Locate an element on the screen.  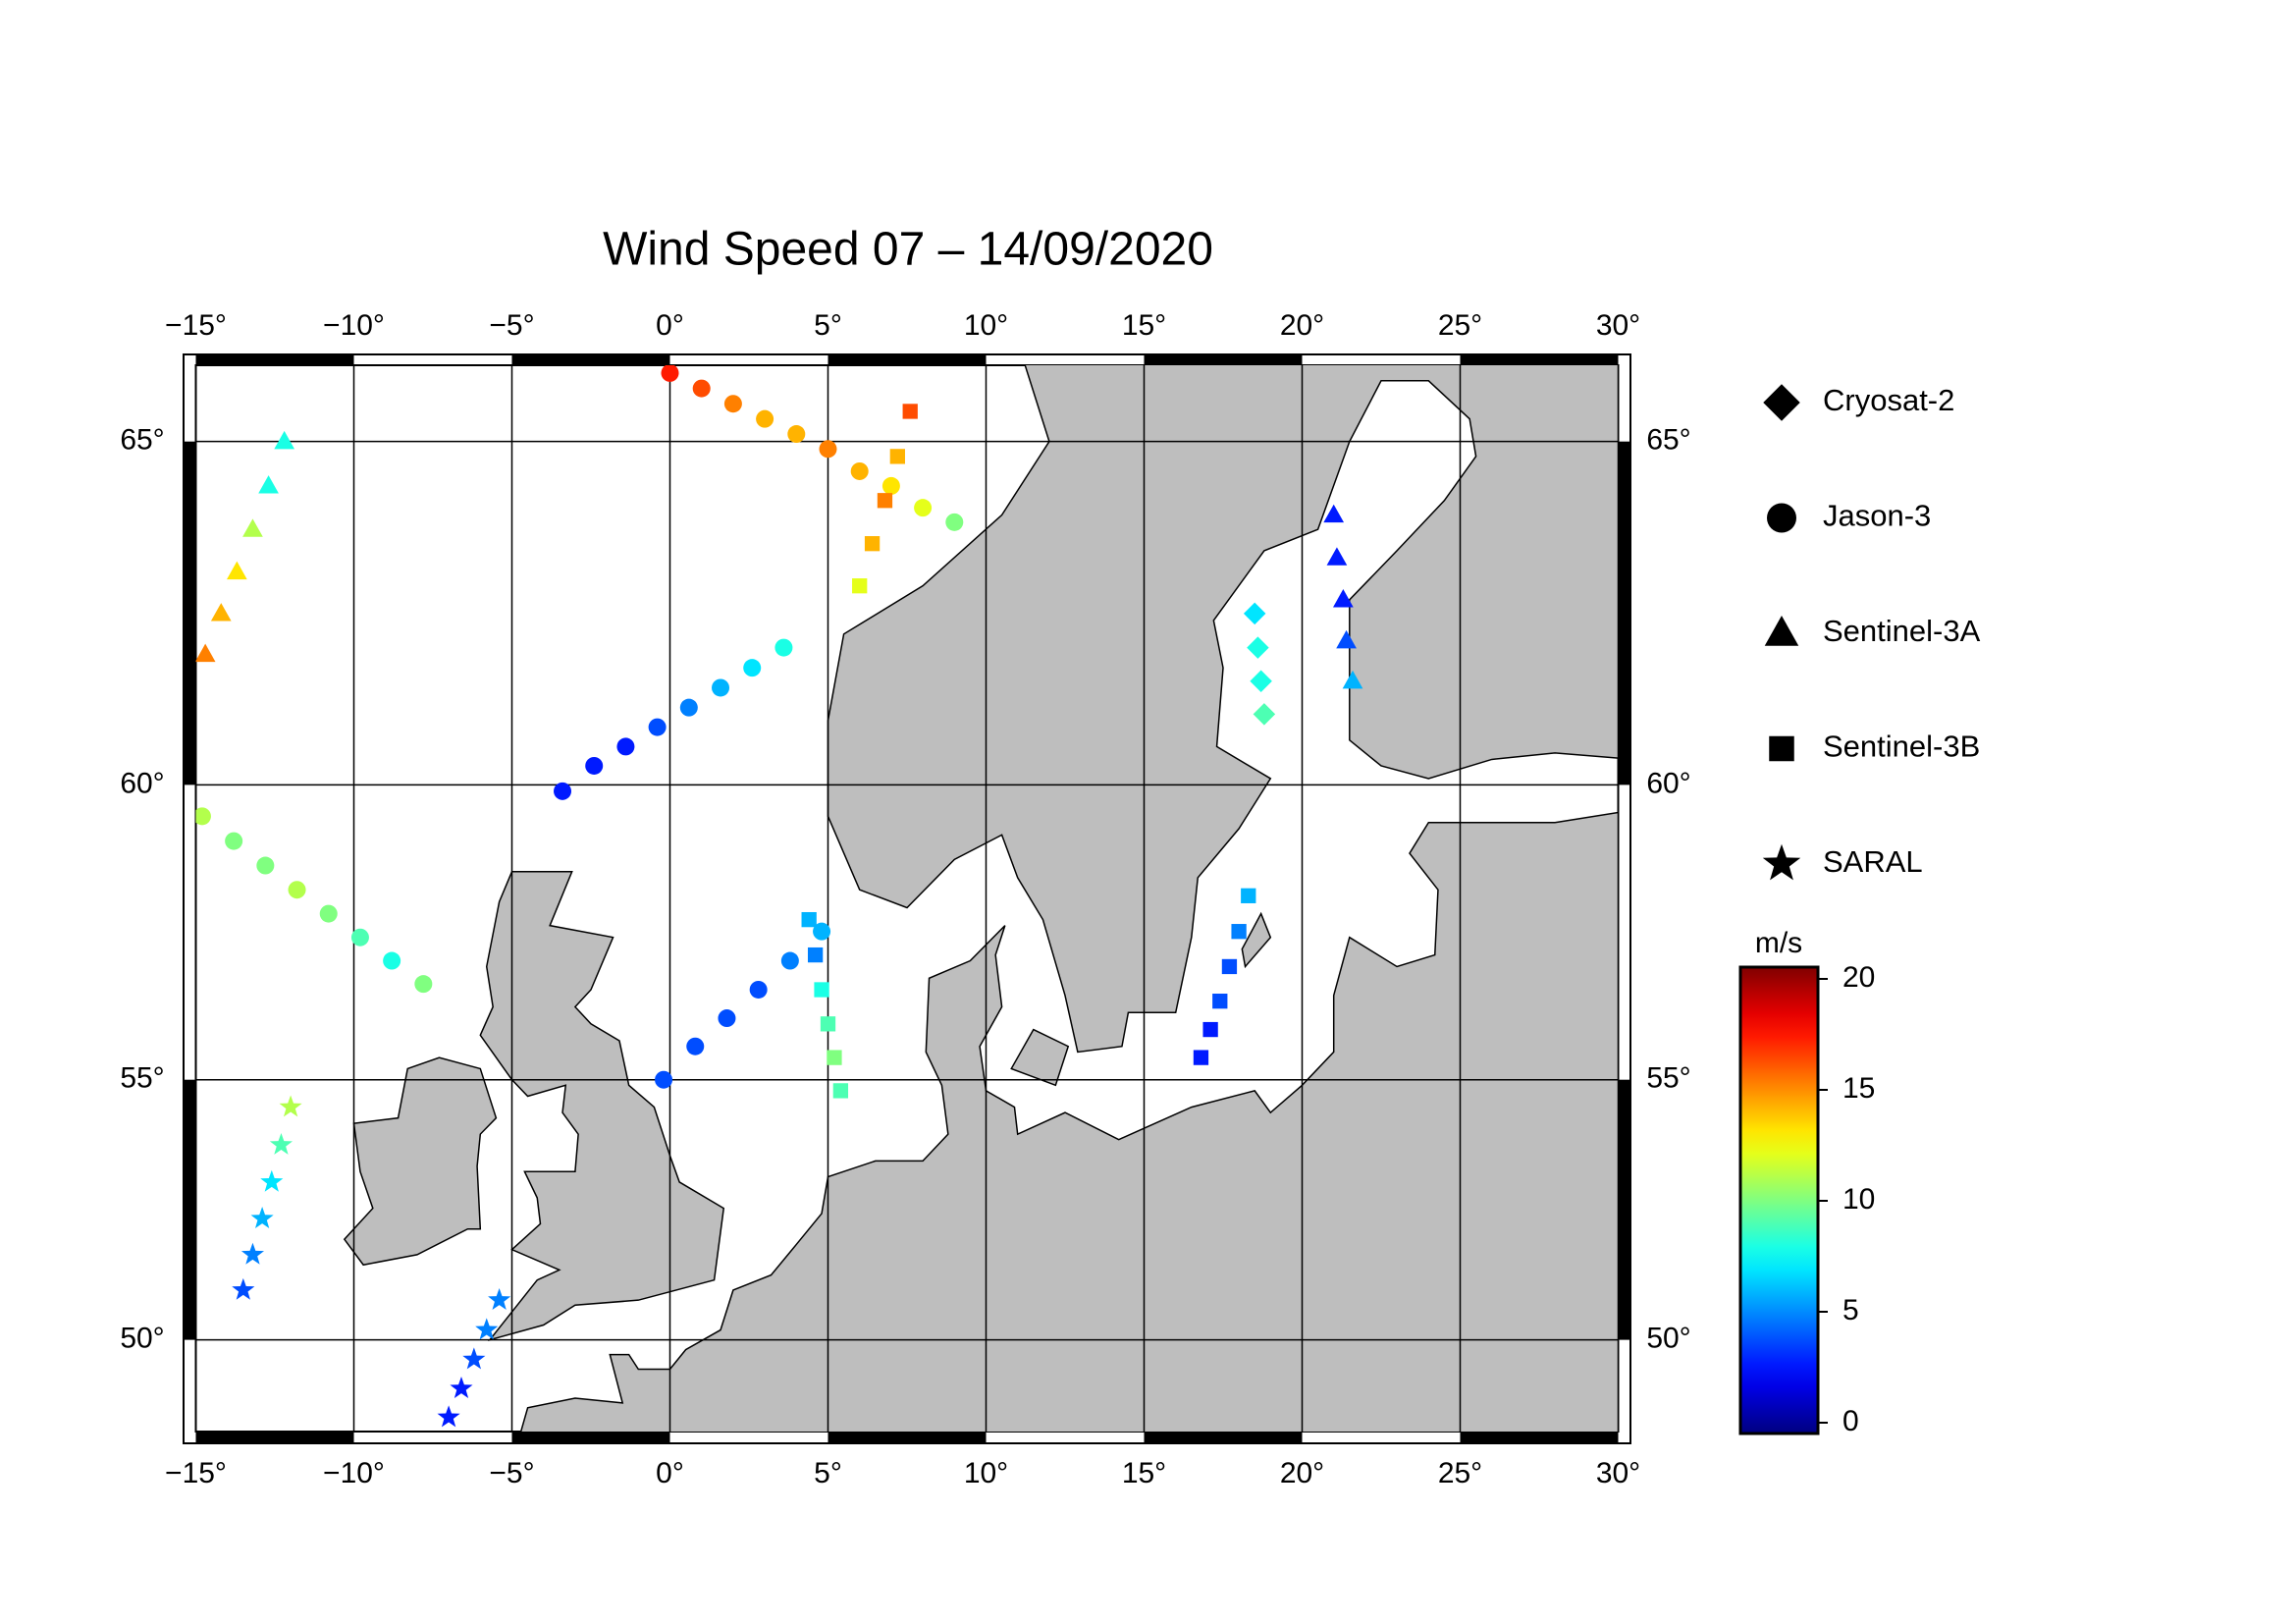
legend-label: Jason-3 is located at coordinates (1877, 516).